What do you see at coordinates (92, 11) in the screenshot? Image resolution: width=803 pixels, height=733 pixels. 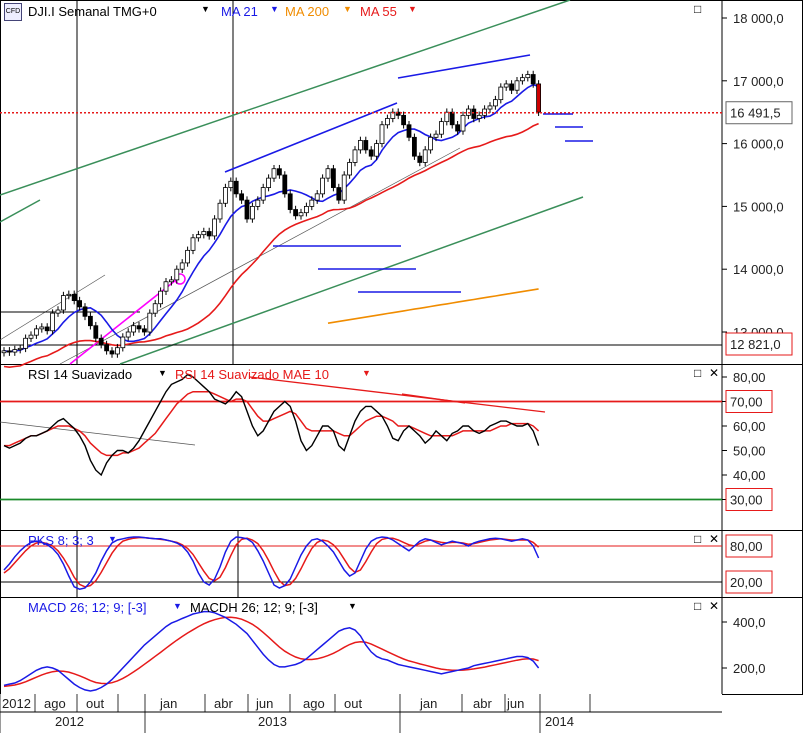 I see `instrument-title: DJI.I Semanal TMG+0` at bounding box center [92, 11].